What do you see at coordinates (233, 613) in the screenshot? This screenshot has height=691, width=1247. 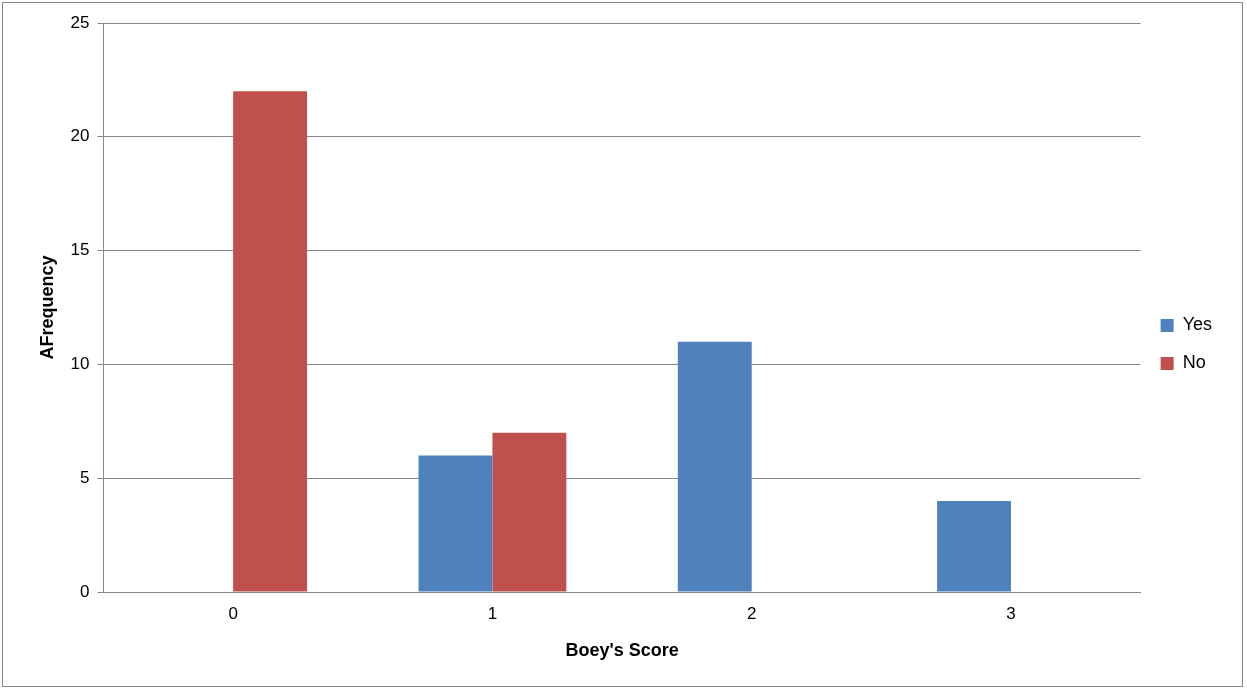 I see `x-tick-label: 0` at bounding box center [233, 613].